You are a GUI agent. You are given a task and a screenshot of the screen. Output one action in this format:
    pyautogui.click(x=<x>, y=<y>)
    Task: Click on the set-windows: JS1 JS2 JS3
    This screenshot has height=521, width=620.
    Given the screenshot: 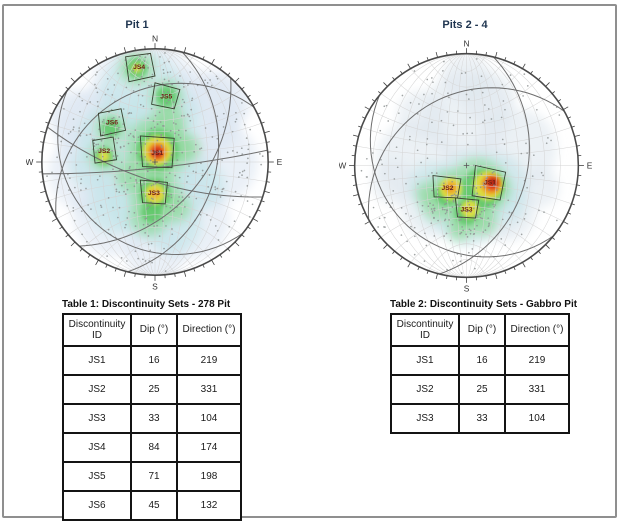 What is the action you would take?
    pyautogui.click(x=469, y=191)
    